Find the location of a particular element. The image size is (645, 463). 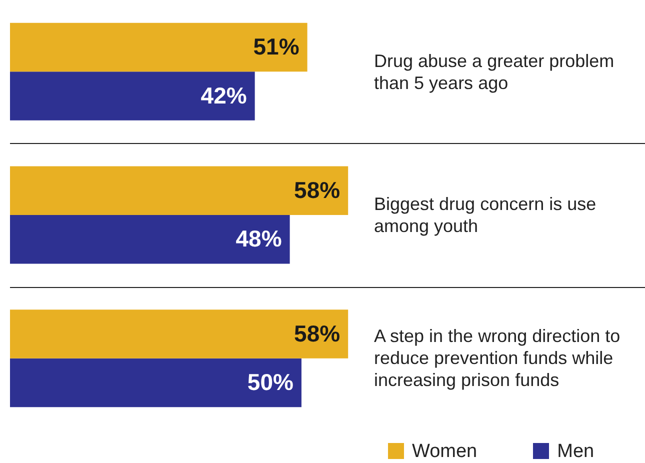

y-tick-label: Biggest drug concern is use among youth is located at coordinates (486, 215).